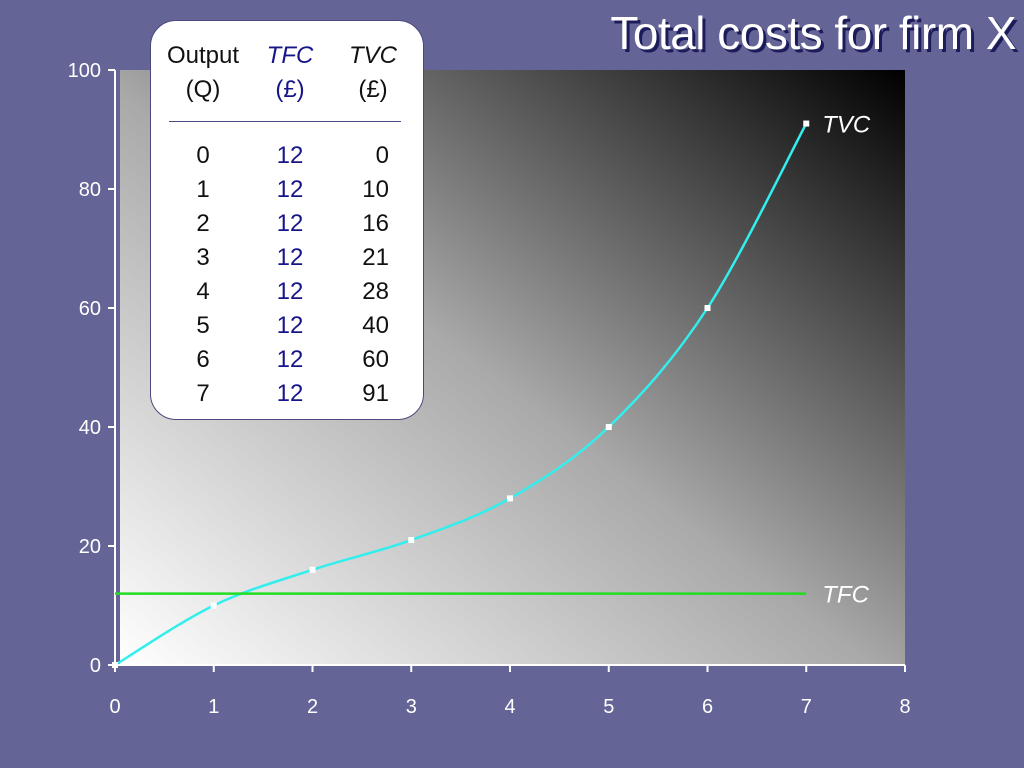  Describe the element at coordinates (373, 73) in the screenshot. I see `tvc-header: TVC (£)` at that location.